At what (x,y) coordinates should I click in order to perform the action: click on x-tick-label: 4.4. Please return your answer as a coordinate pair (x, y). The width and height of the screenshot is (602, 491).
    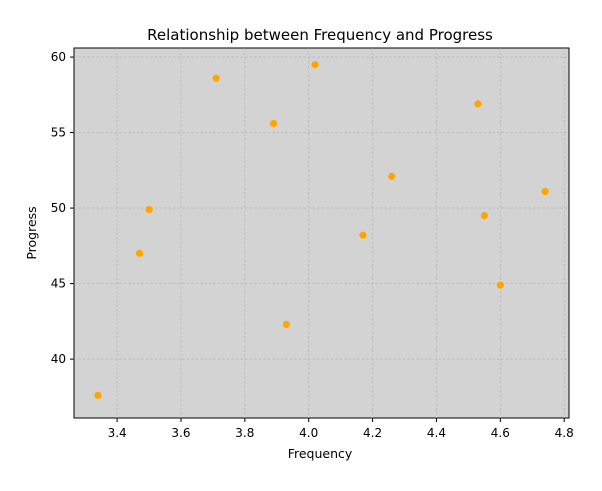
    Looking at the image, I should click on (436, 433).